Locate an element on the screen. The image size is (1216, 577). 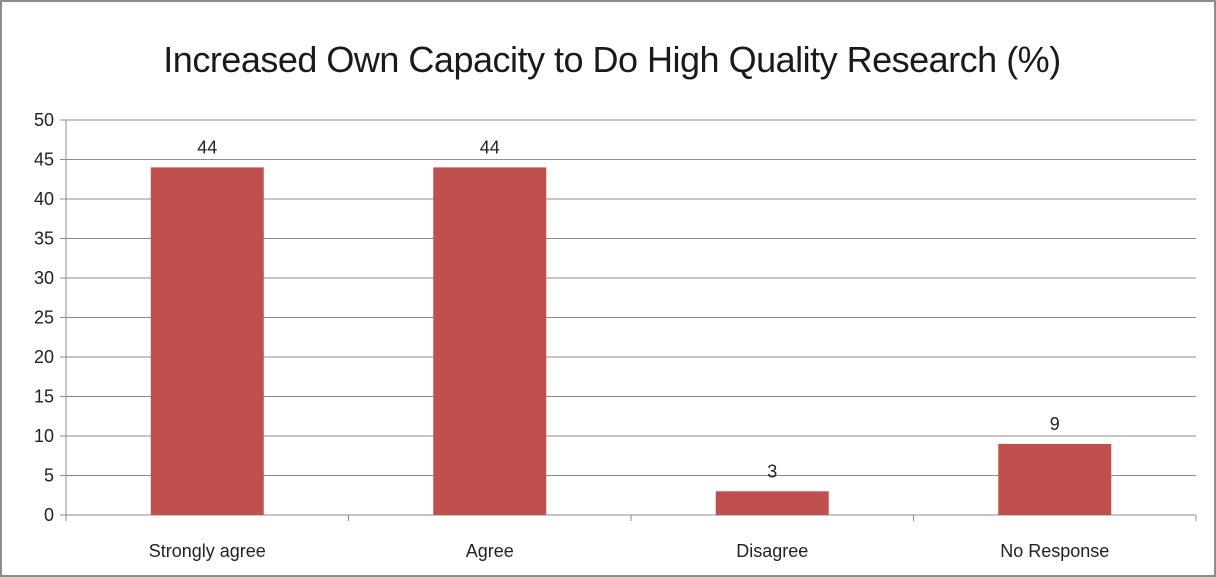
y-tick-label: 20 is located at coordinates (44, 357).